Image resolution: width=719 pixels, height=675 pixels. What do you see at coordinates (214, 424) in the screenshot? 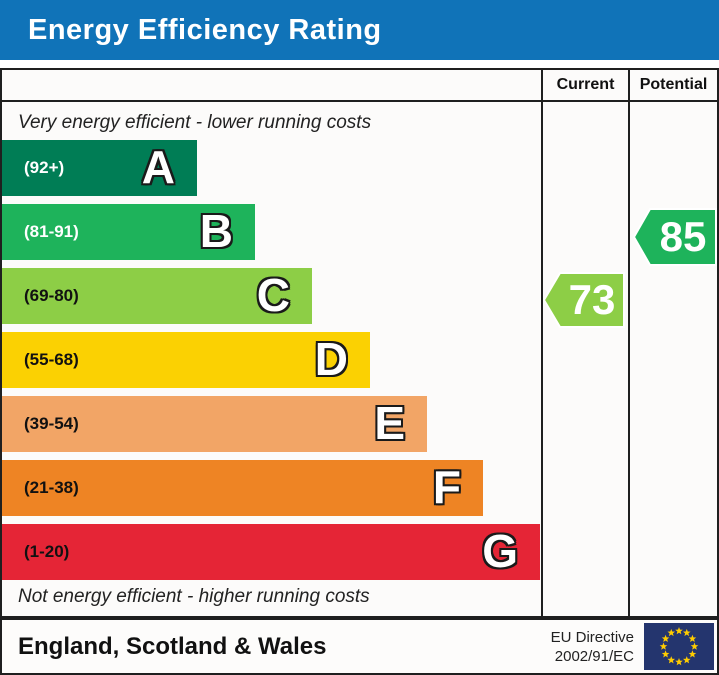
I see `band-row-e: (39-54) E` at bounding box center [214, 424].